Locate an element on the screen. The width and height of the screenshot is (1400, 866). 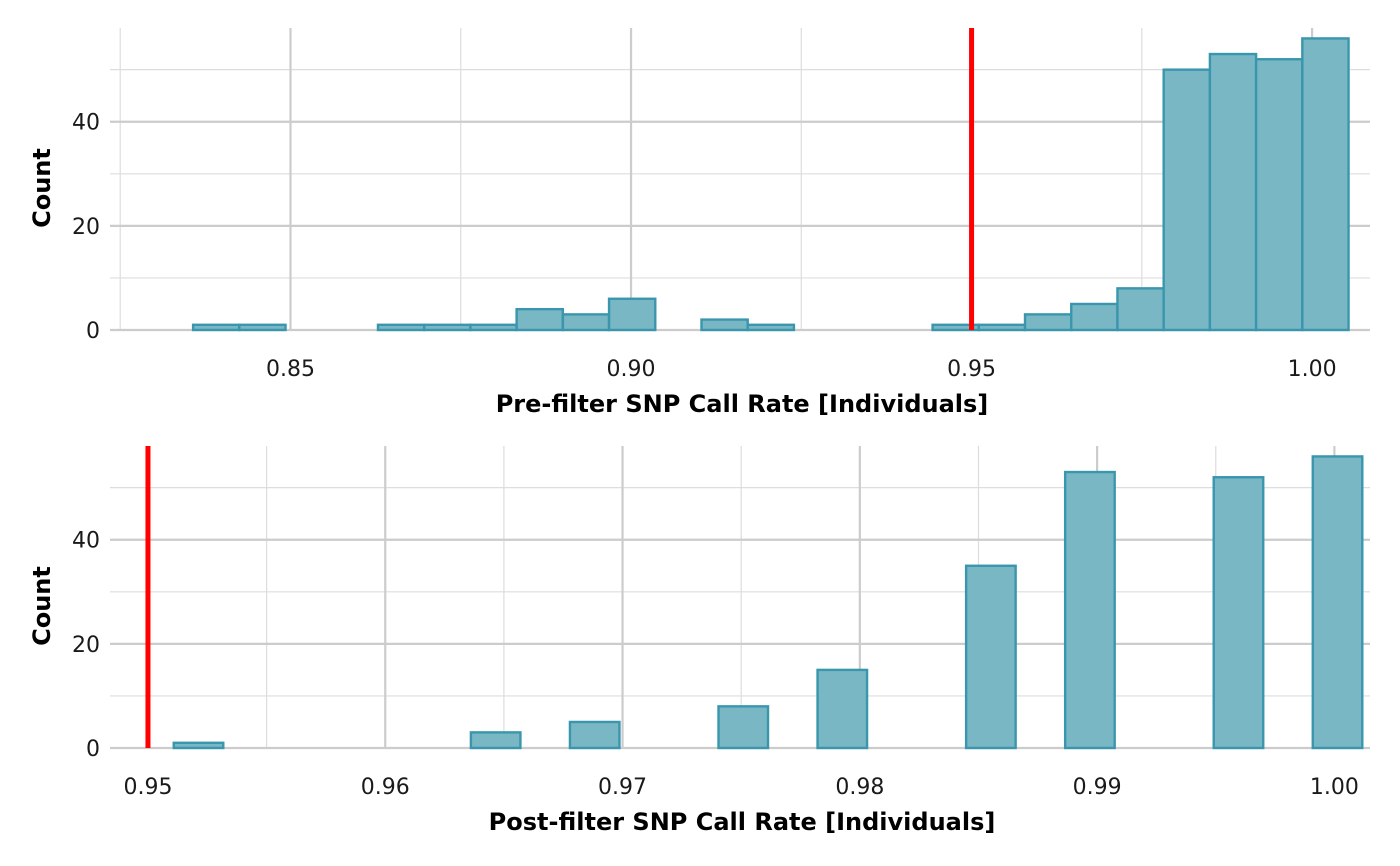
x-tick-label: 0.85 is located at coordinates (290, 369).